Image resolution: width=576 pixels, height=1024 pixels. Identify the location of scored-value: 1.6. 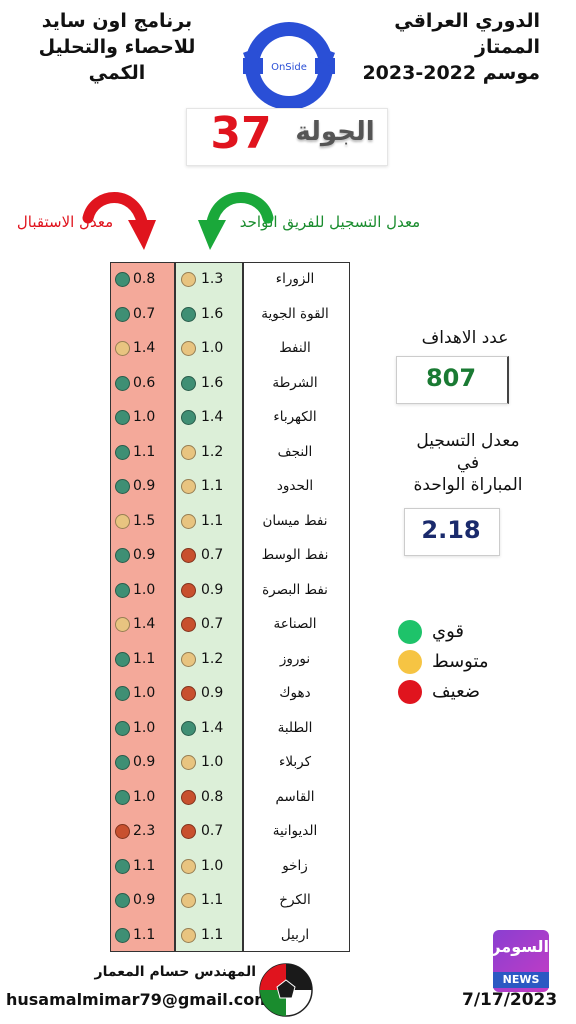
(212, 382).